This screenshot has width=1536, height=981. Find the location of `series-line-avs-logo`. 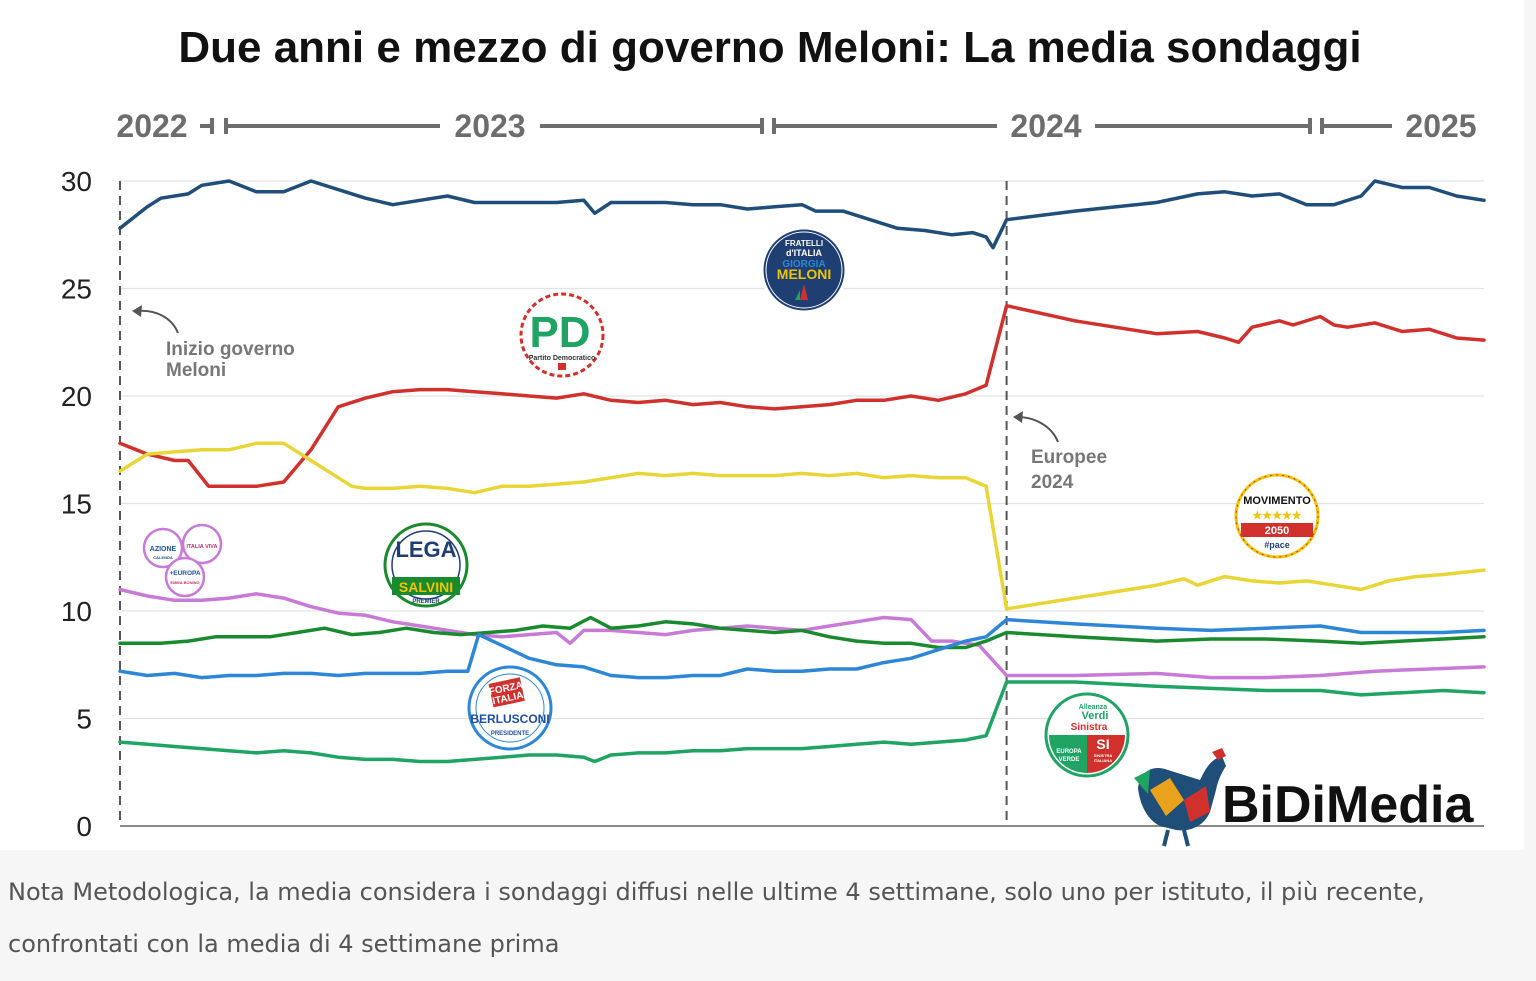

series-line-avs-logo is located at coordinates (802, 722).